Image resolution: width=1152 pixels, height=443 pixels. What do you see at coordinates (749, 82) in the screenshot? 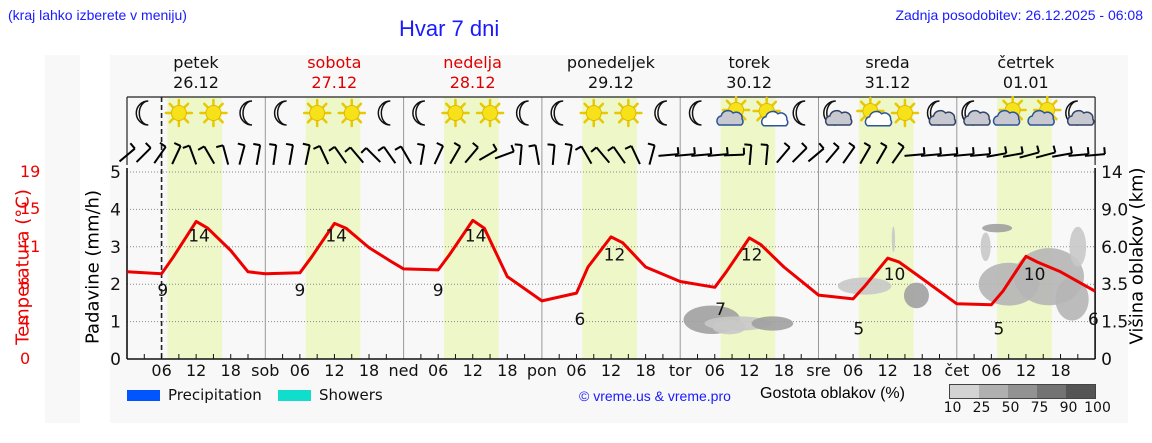
I see `day-date: 30.12` at bounding box center [749, 82].